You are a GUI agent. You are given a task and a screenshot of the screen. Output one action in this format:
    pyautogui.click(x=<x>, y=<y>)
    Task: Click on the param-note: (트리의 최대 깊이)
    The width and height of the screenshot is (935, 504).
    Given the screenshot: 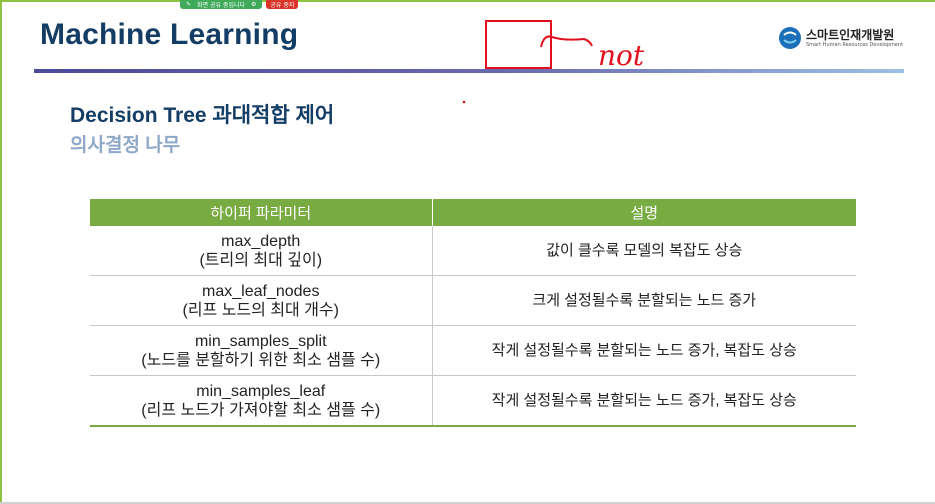 What is the action you would take?
    pyautogui.click(x=261, y=260)
    